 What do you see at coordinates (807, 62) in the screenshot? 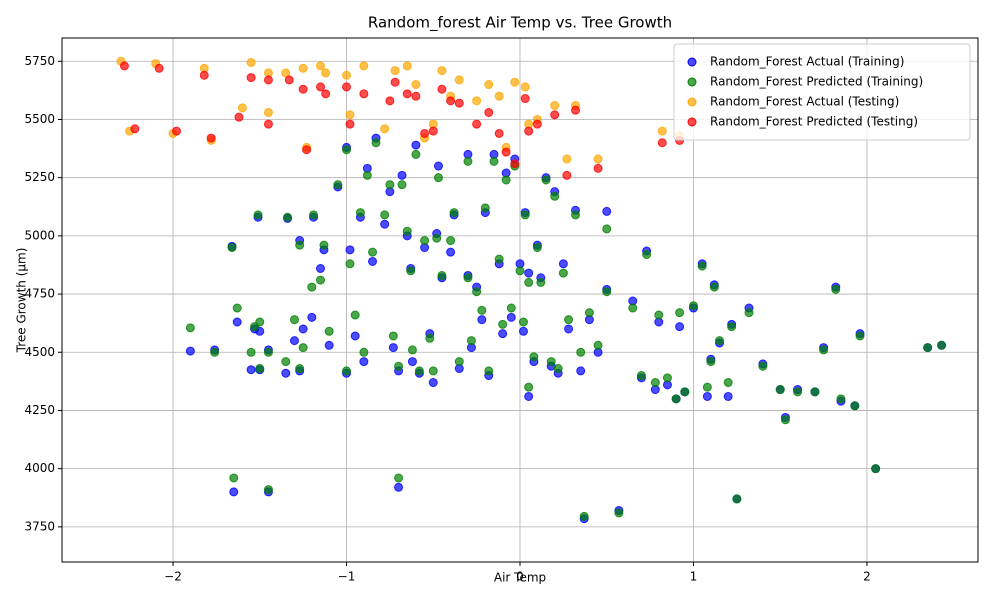
I see `legend-label: Random_Forest Actual (Training)` at bounding box center [807, 62].